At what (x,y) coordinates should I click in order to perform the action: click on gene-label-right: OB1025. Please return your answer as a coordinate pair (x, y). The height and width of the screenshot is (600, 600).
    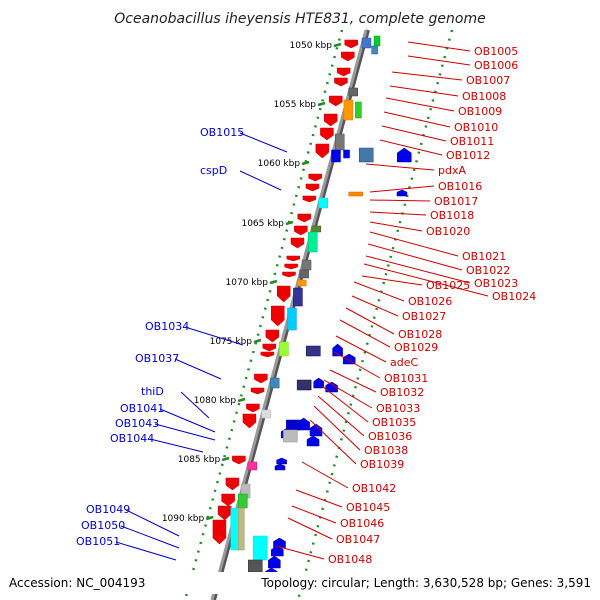
    Looking at the image, I should click on (448, 285).